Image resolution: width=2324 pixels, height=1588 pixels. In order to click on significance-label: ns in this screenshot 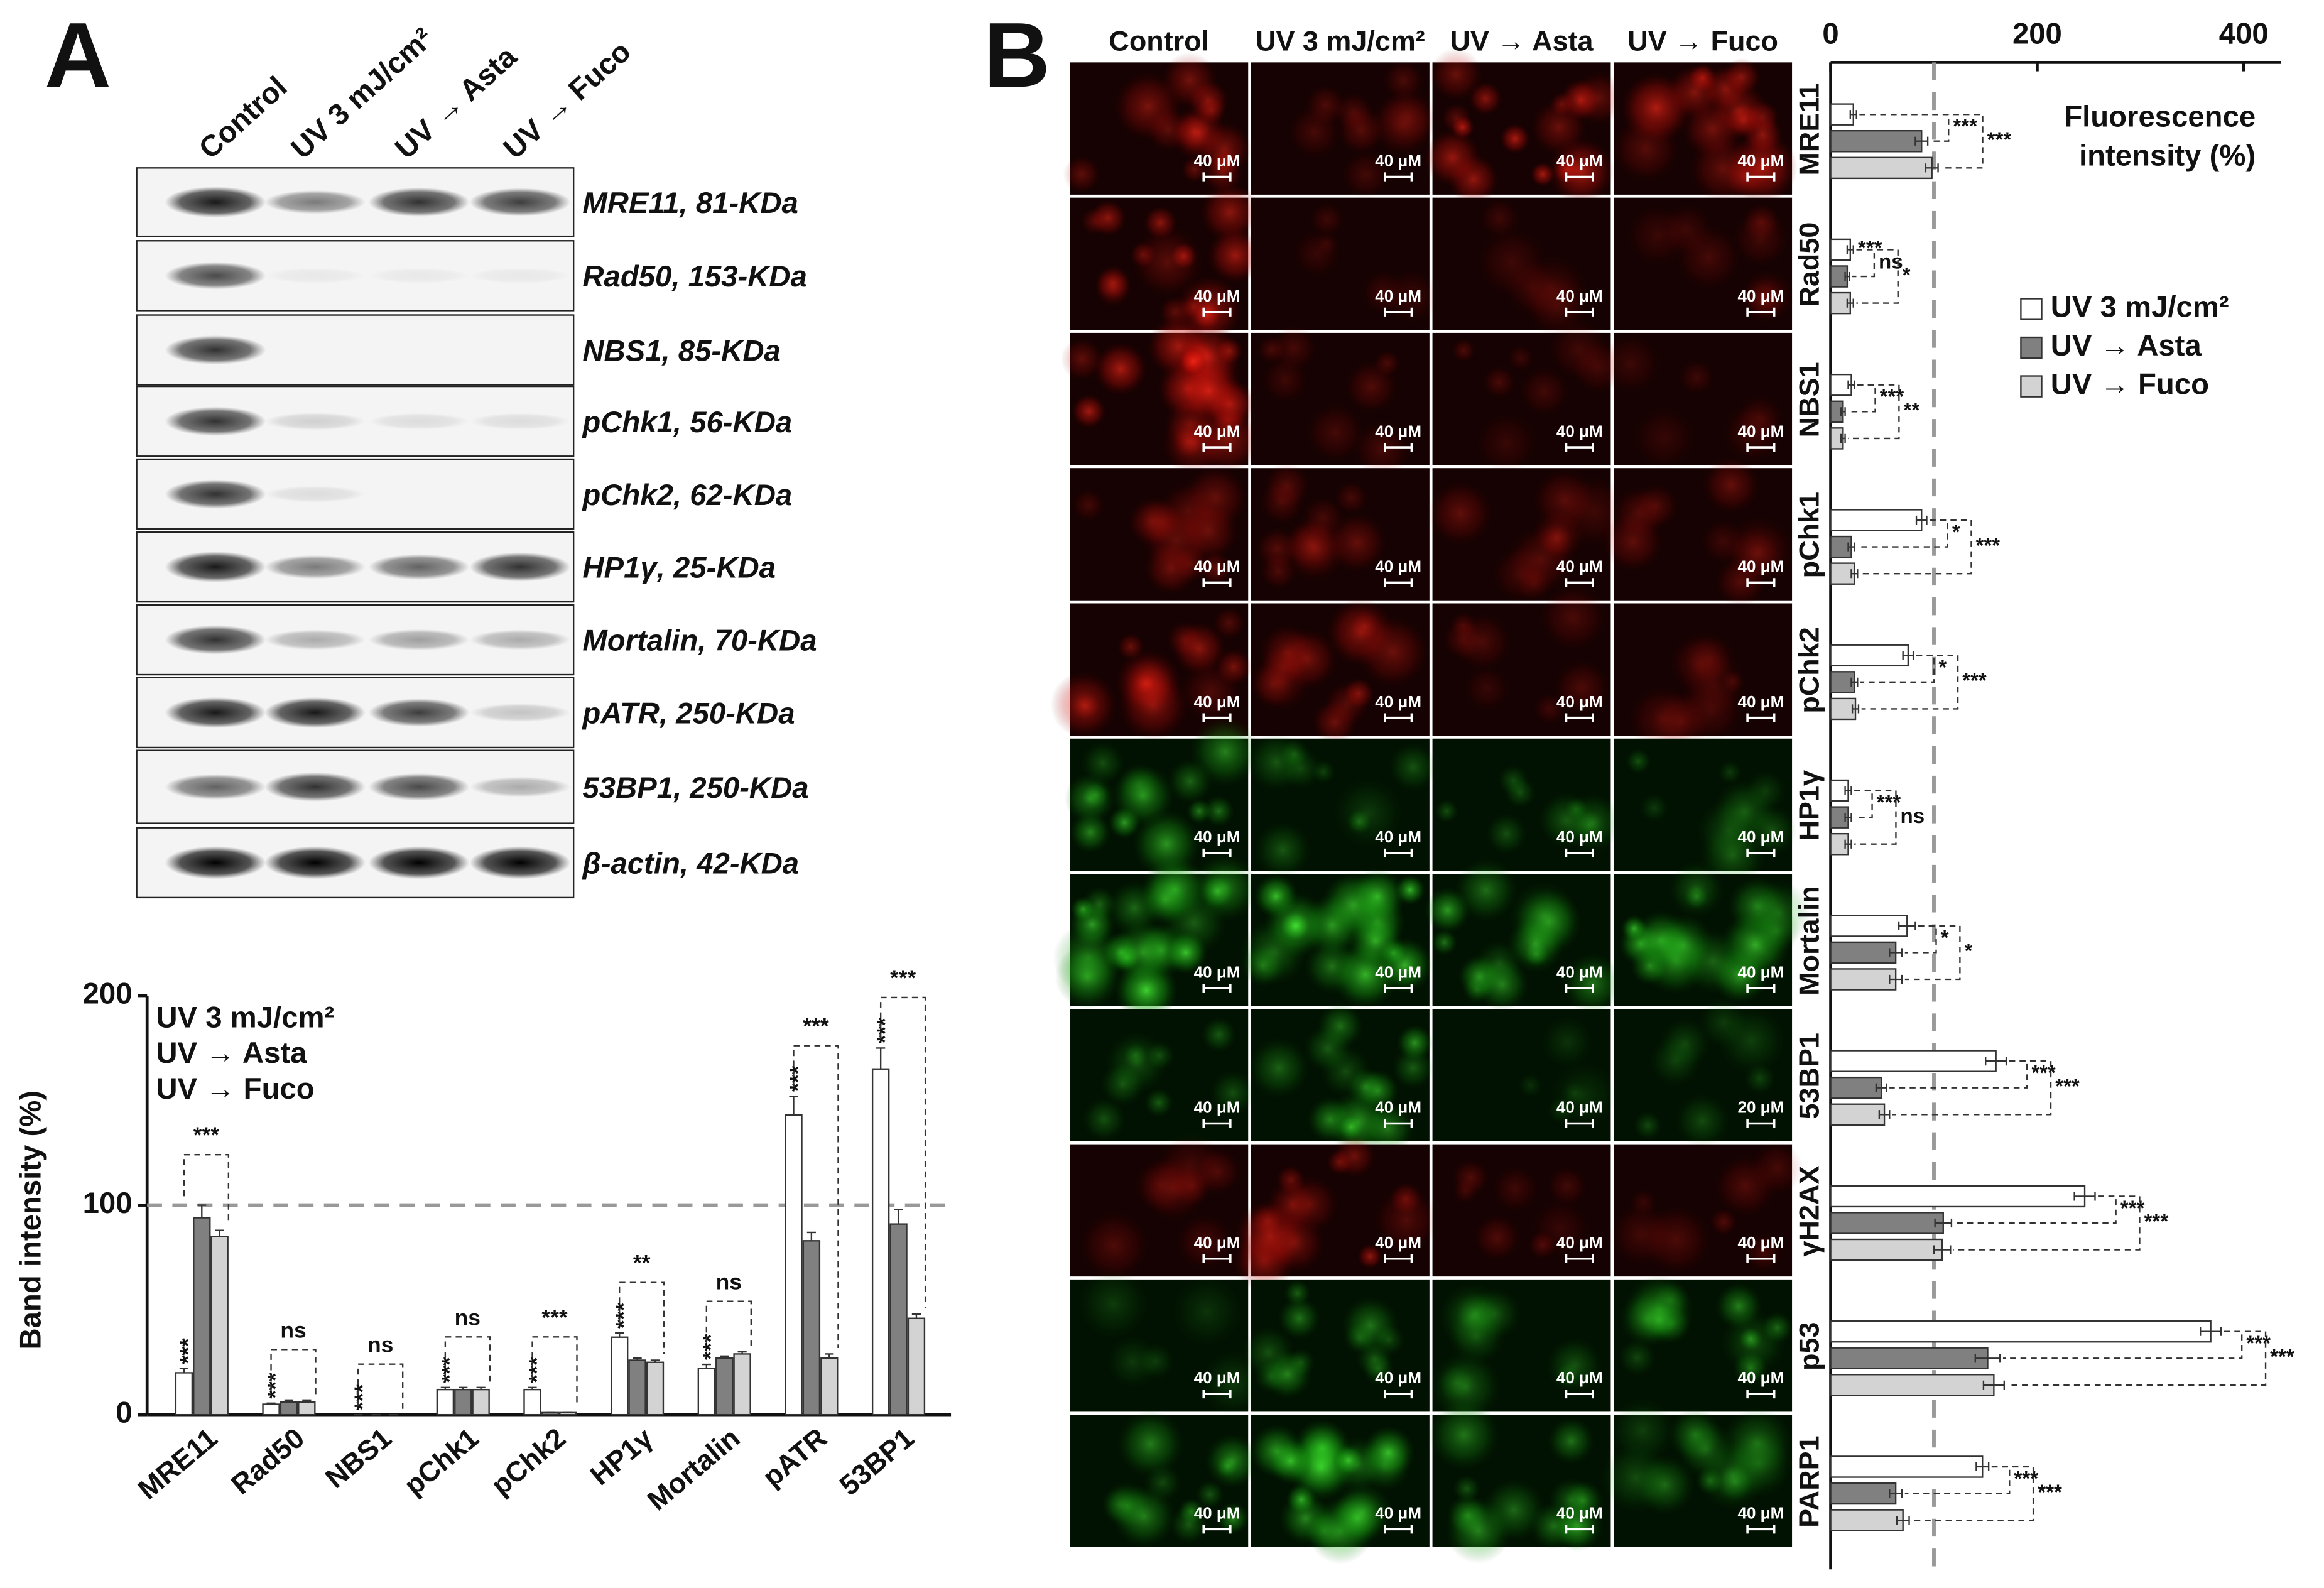, I will do `click(1913, 816)`.